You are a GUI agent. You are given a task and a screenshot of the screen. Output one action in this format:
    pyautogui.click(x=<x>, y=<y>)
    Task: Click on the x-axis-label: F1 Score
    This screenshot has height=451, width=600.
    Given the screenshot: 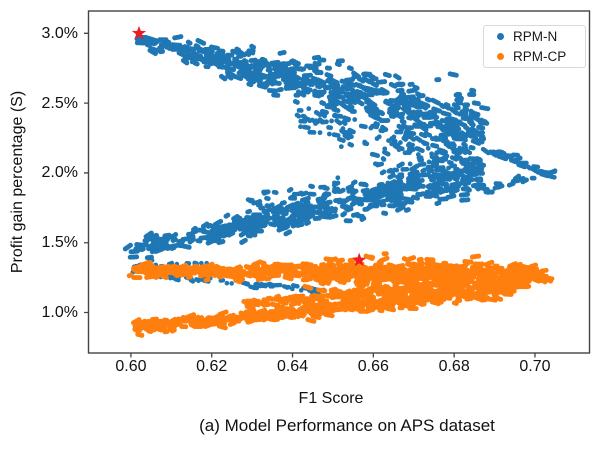 What is the action you would take?
    pyautogui.click(x=331, y=398)
    